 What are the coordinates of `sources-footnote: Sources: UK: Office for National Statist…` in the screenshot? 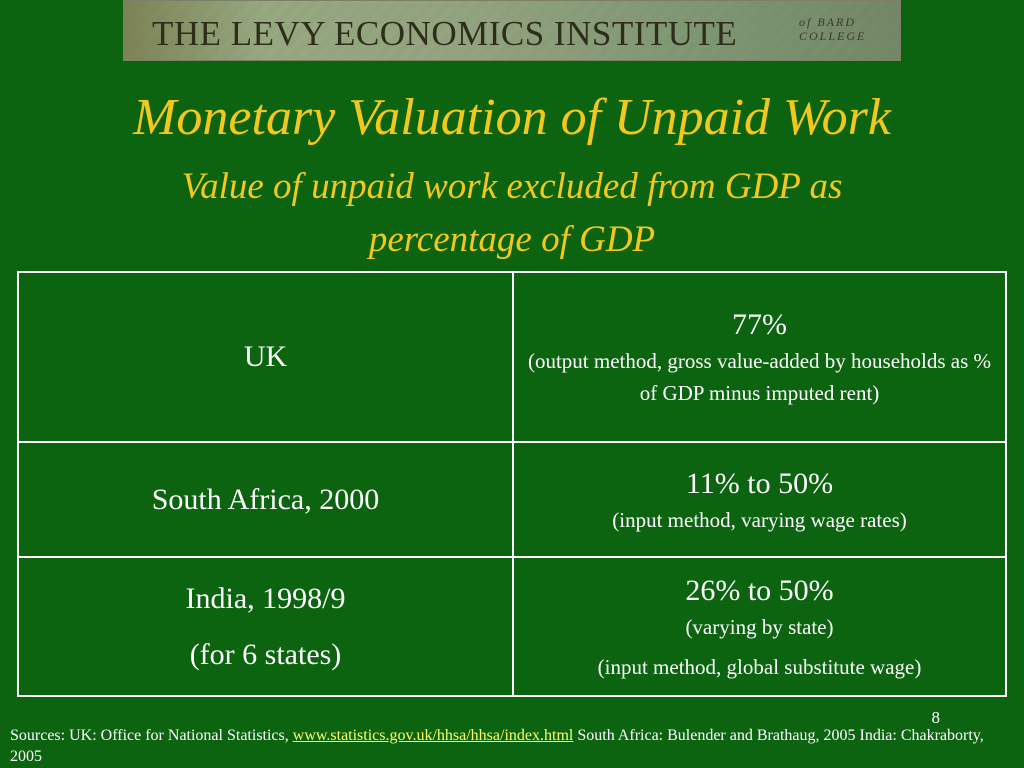 It's located at (510, 746).